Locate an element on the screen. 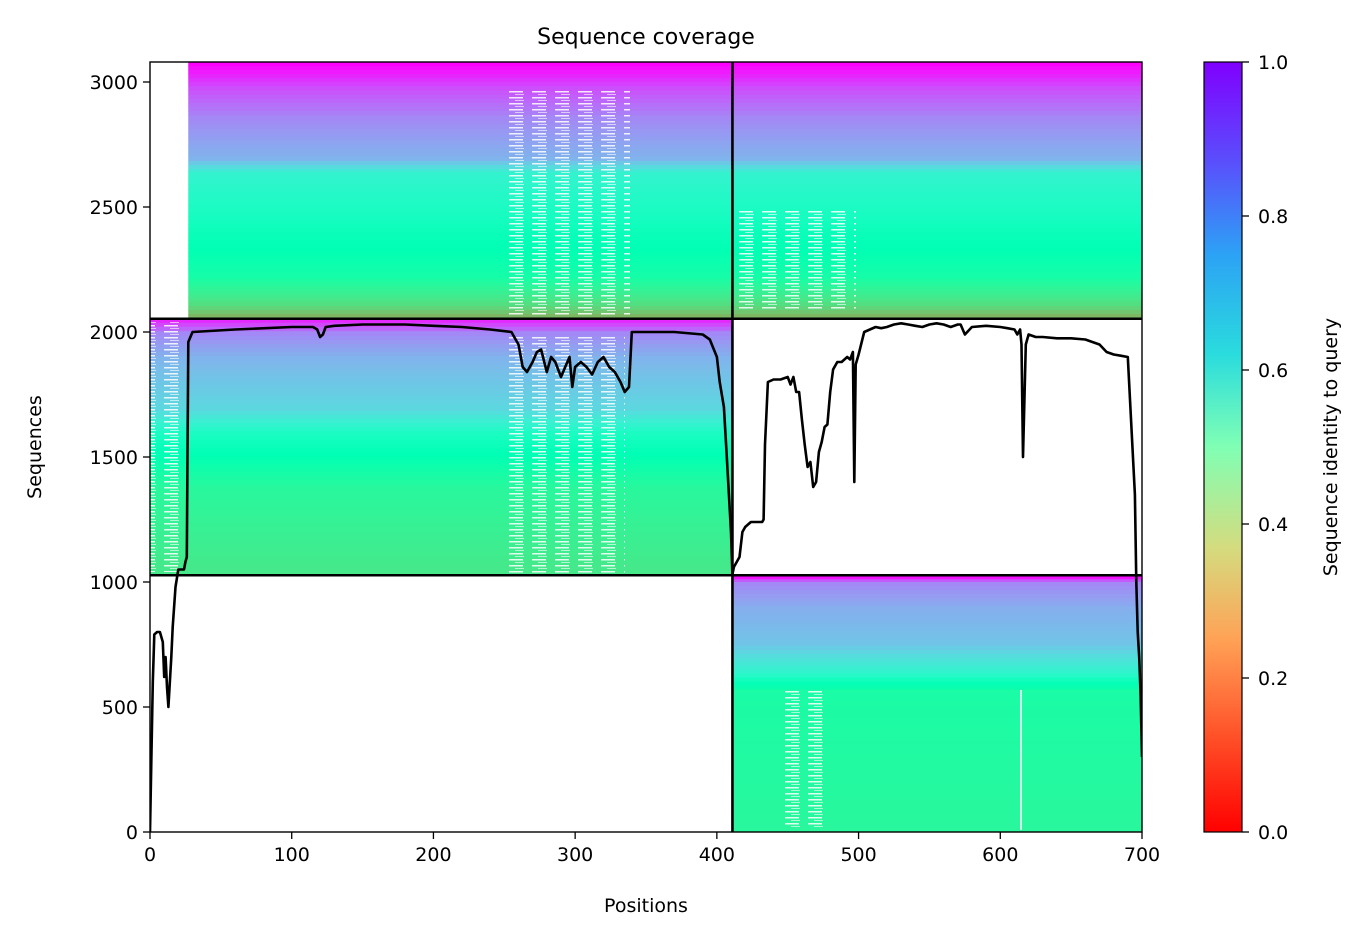  colorbar-tick-label: 0.8 is located at coordinates (1273, 217).